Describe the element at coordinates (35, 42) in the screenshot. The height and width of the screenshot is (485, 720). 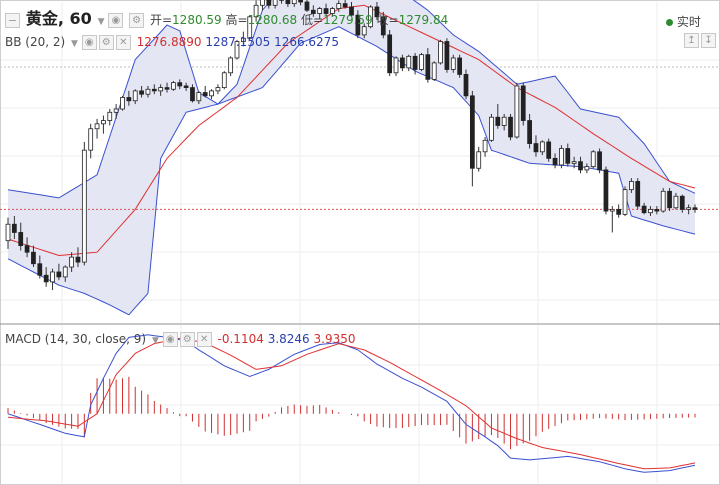
I see `bb-label: BB (20, 2)` at that location.